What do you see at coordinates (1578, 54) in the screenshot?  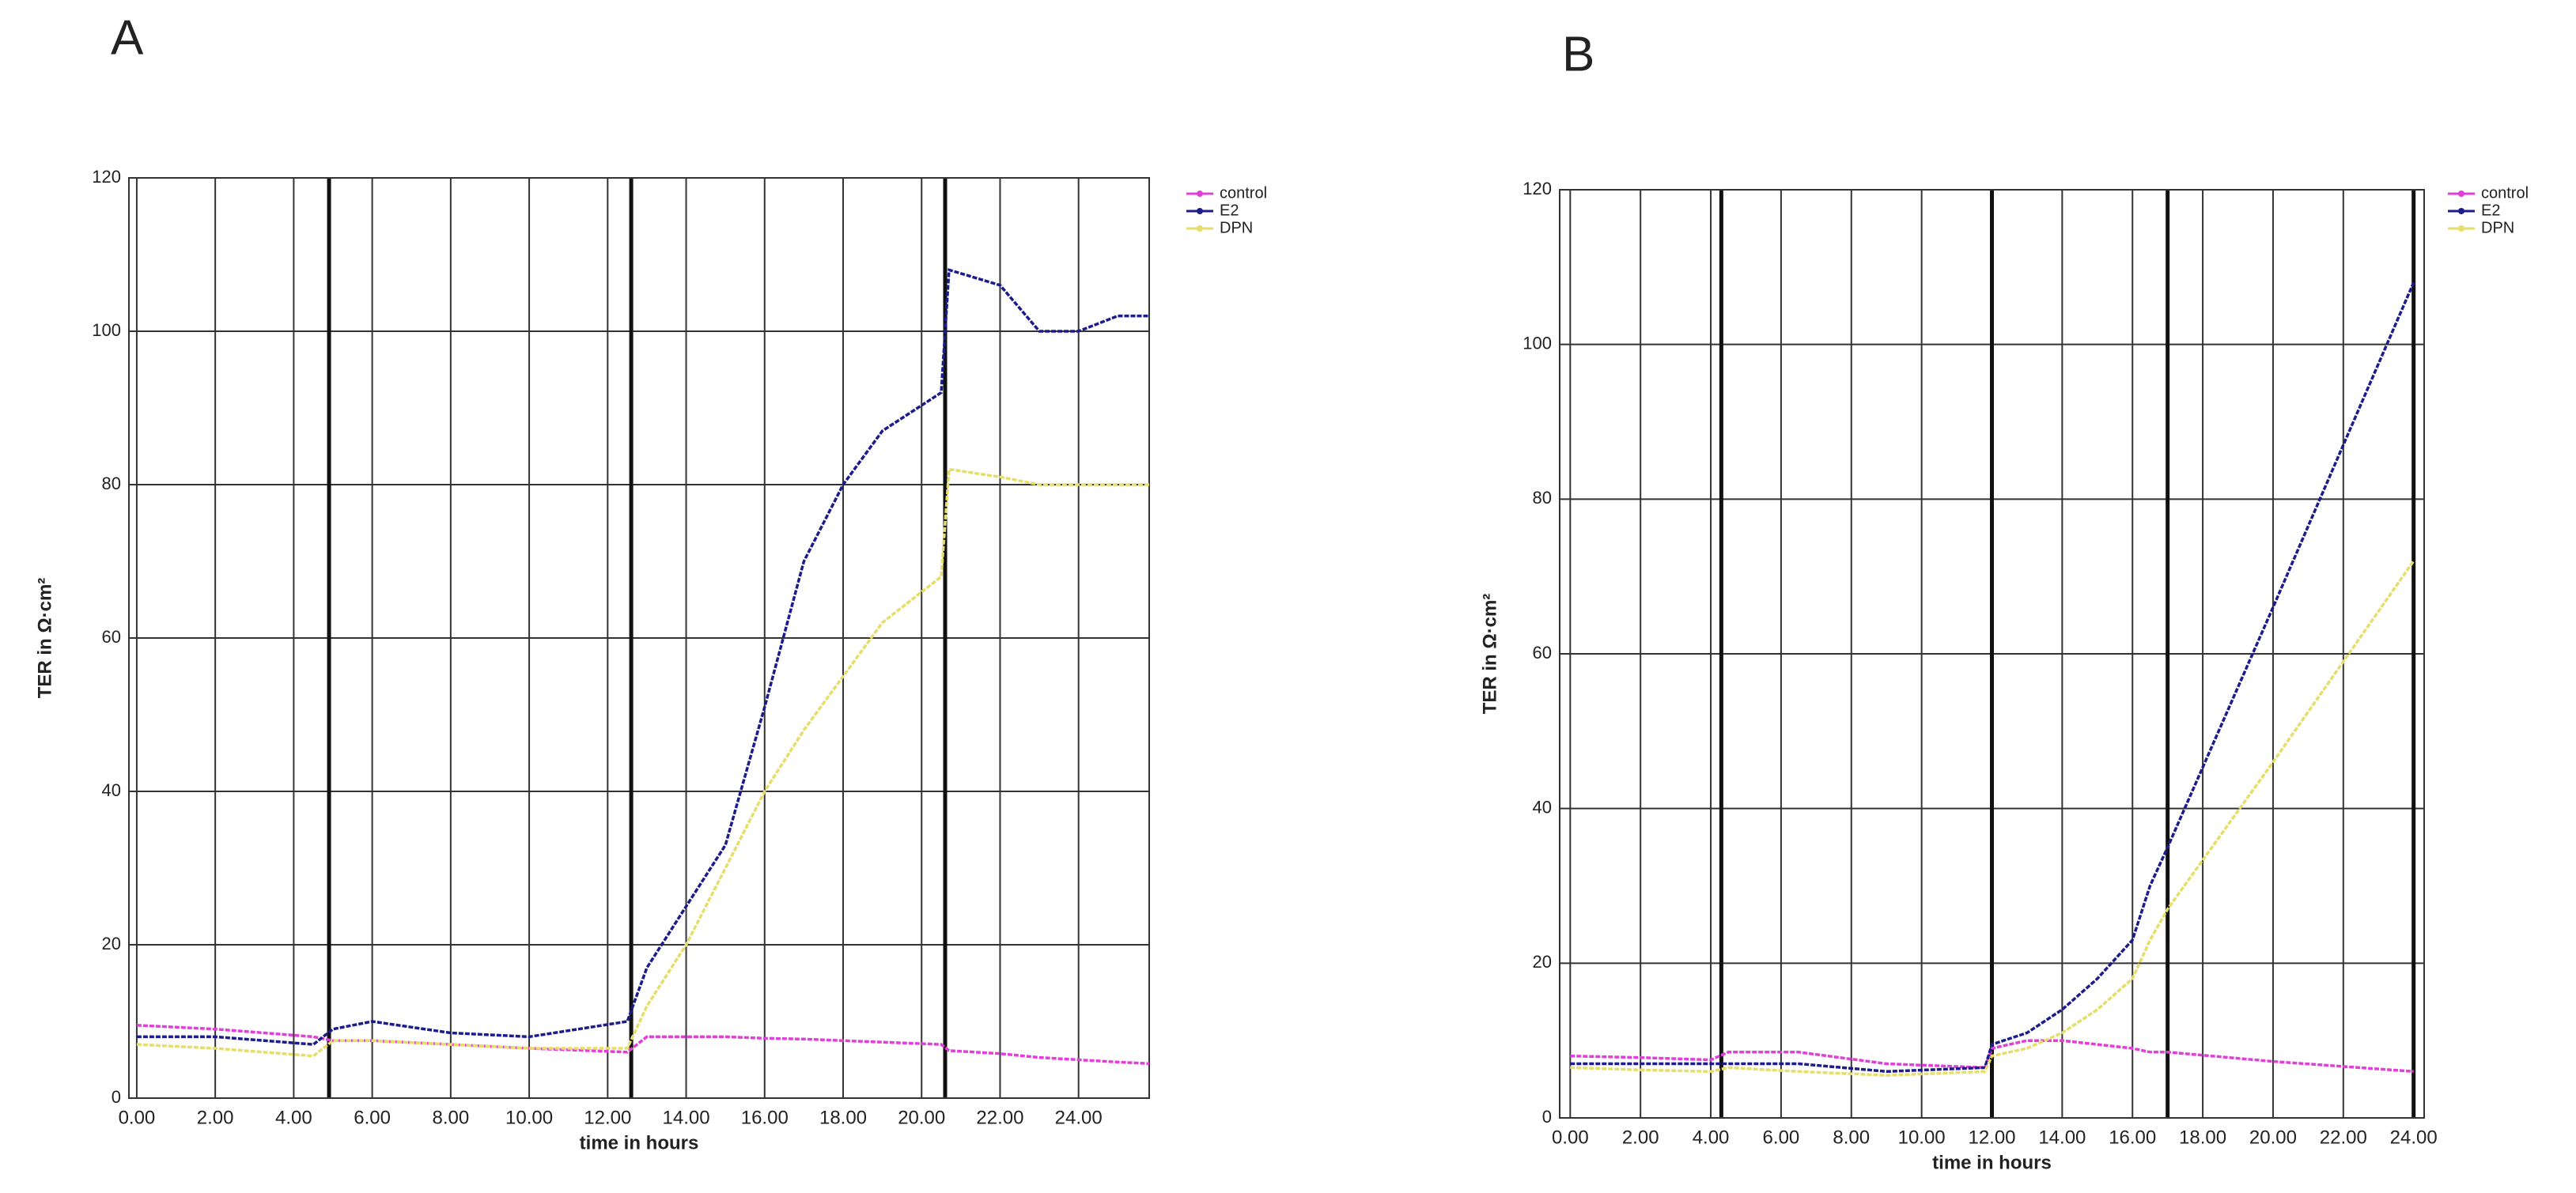 I see `panel-label: B` at bounding box center [1578, 54].